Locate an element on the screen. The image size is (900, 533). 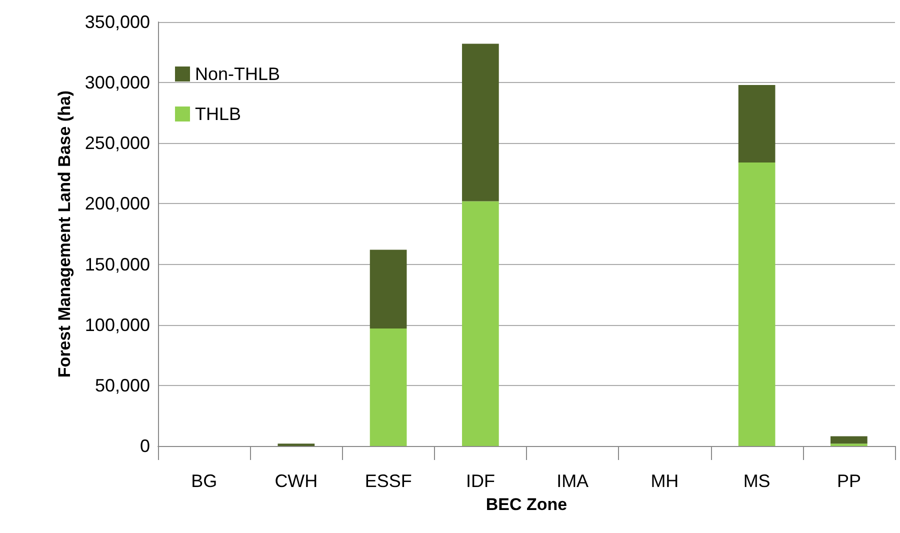
x-tick-label: MS is located at coordinates (756, 481).